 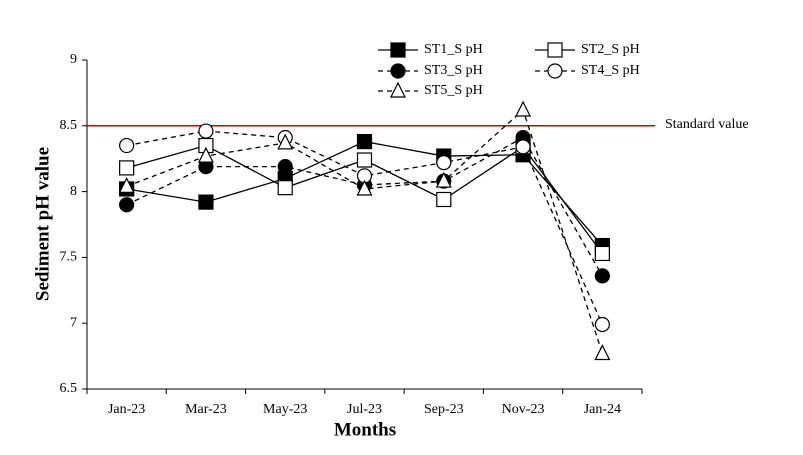 What do you see at coordinates (285, 409) in the screenshot?
I see `x-tick-label: May-23` at bounding box center [285, 409].